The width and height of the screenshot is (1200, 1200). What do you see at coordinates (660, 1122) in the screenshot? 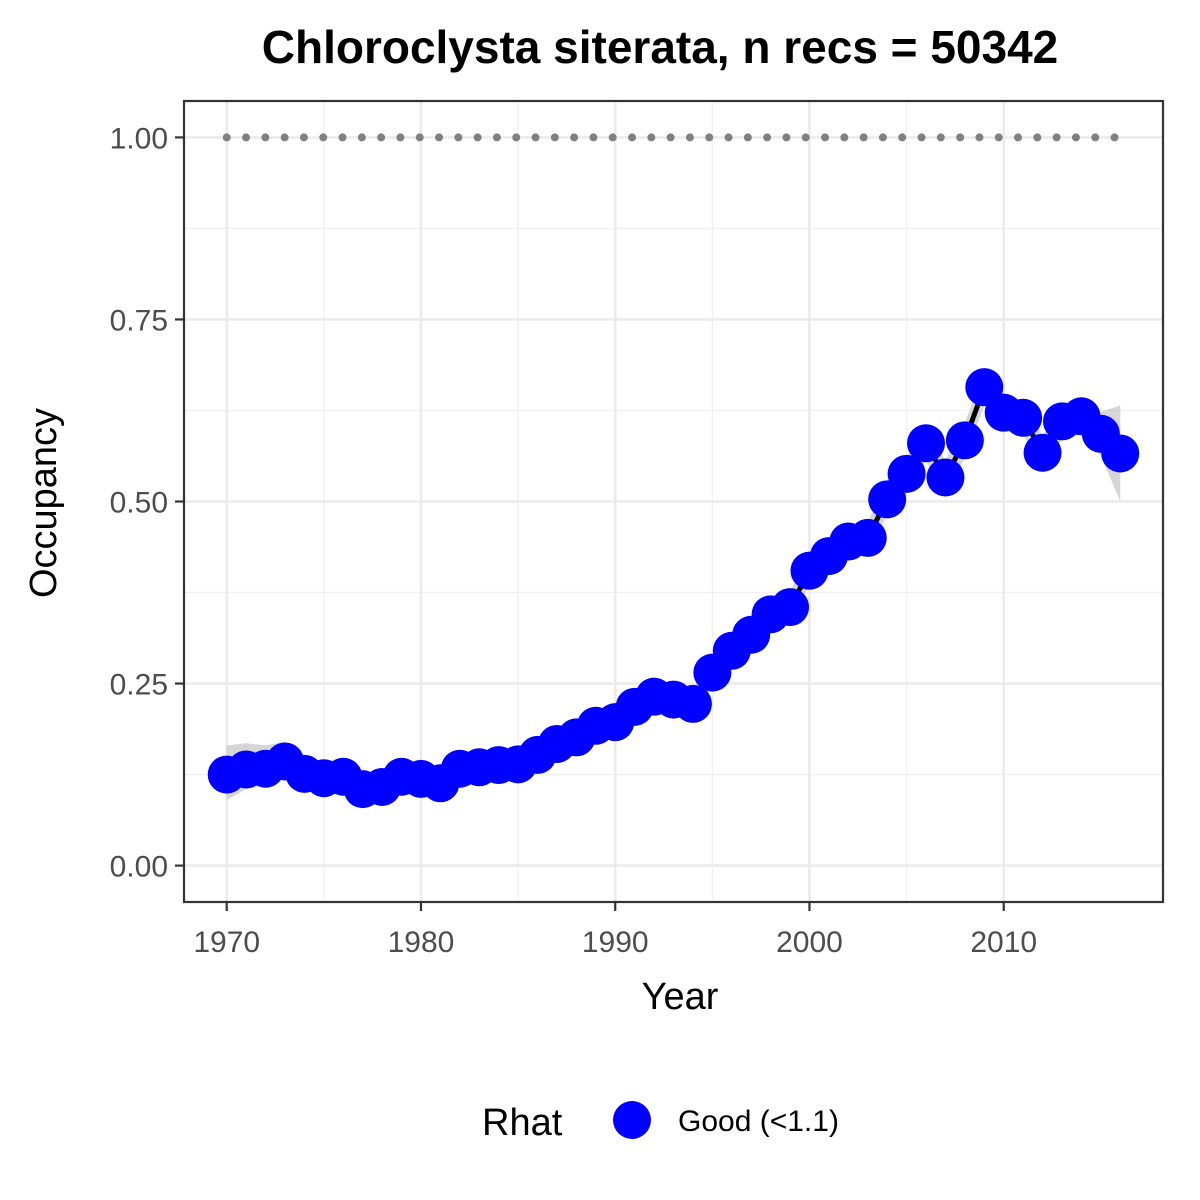
I see `legend: Rhat Good (<1.1)` at bounding box center [660, 1122].